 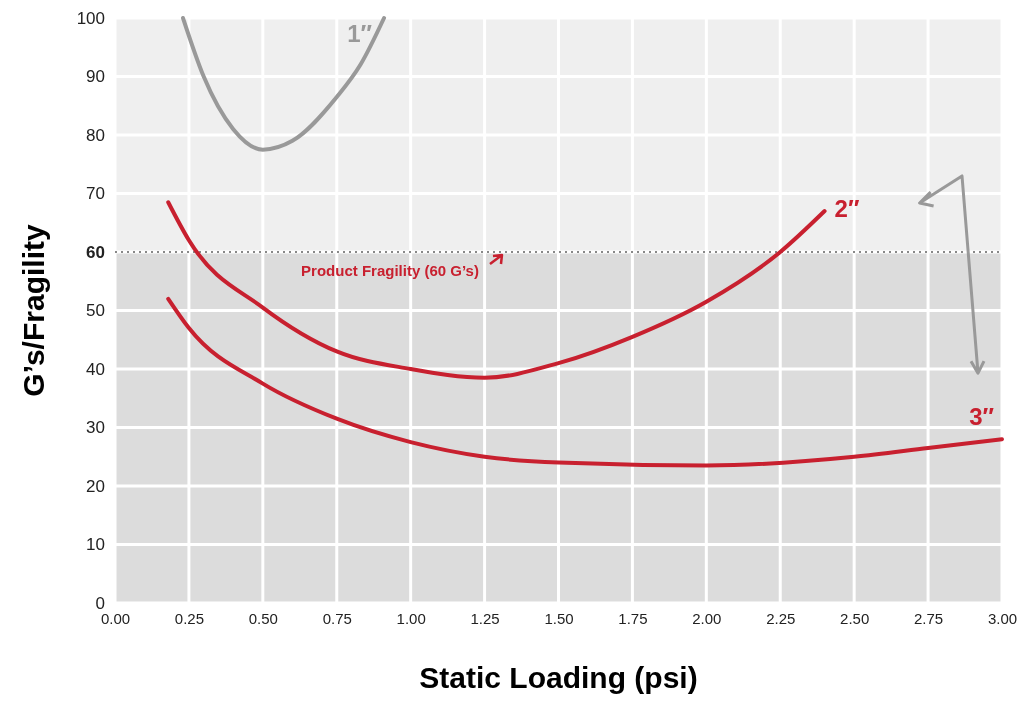 What do you see at coordinates (390, 270) in the screenshot?
I see `ref-line-label: Product Fragility (60 G’s)` at bounding box center [390, 270].